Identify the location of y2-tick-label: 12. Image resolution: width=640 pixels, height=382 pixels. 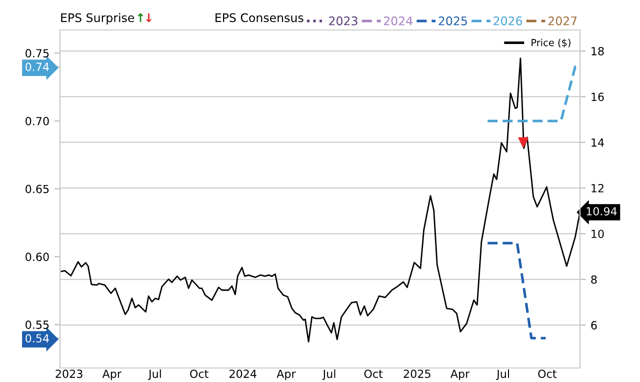
(598, 188).